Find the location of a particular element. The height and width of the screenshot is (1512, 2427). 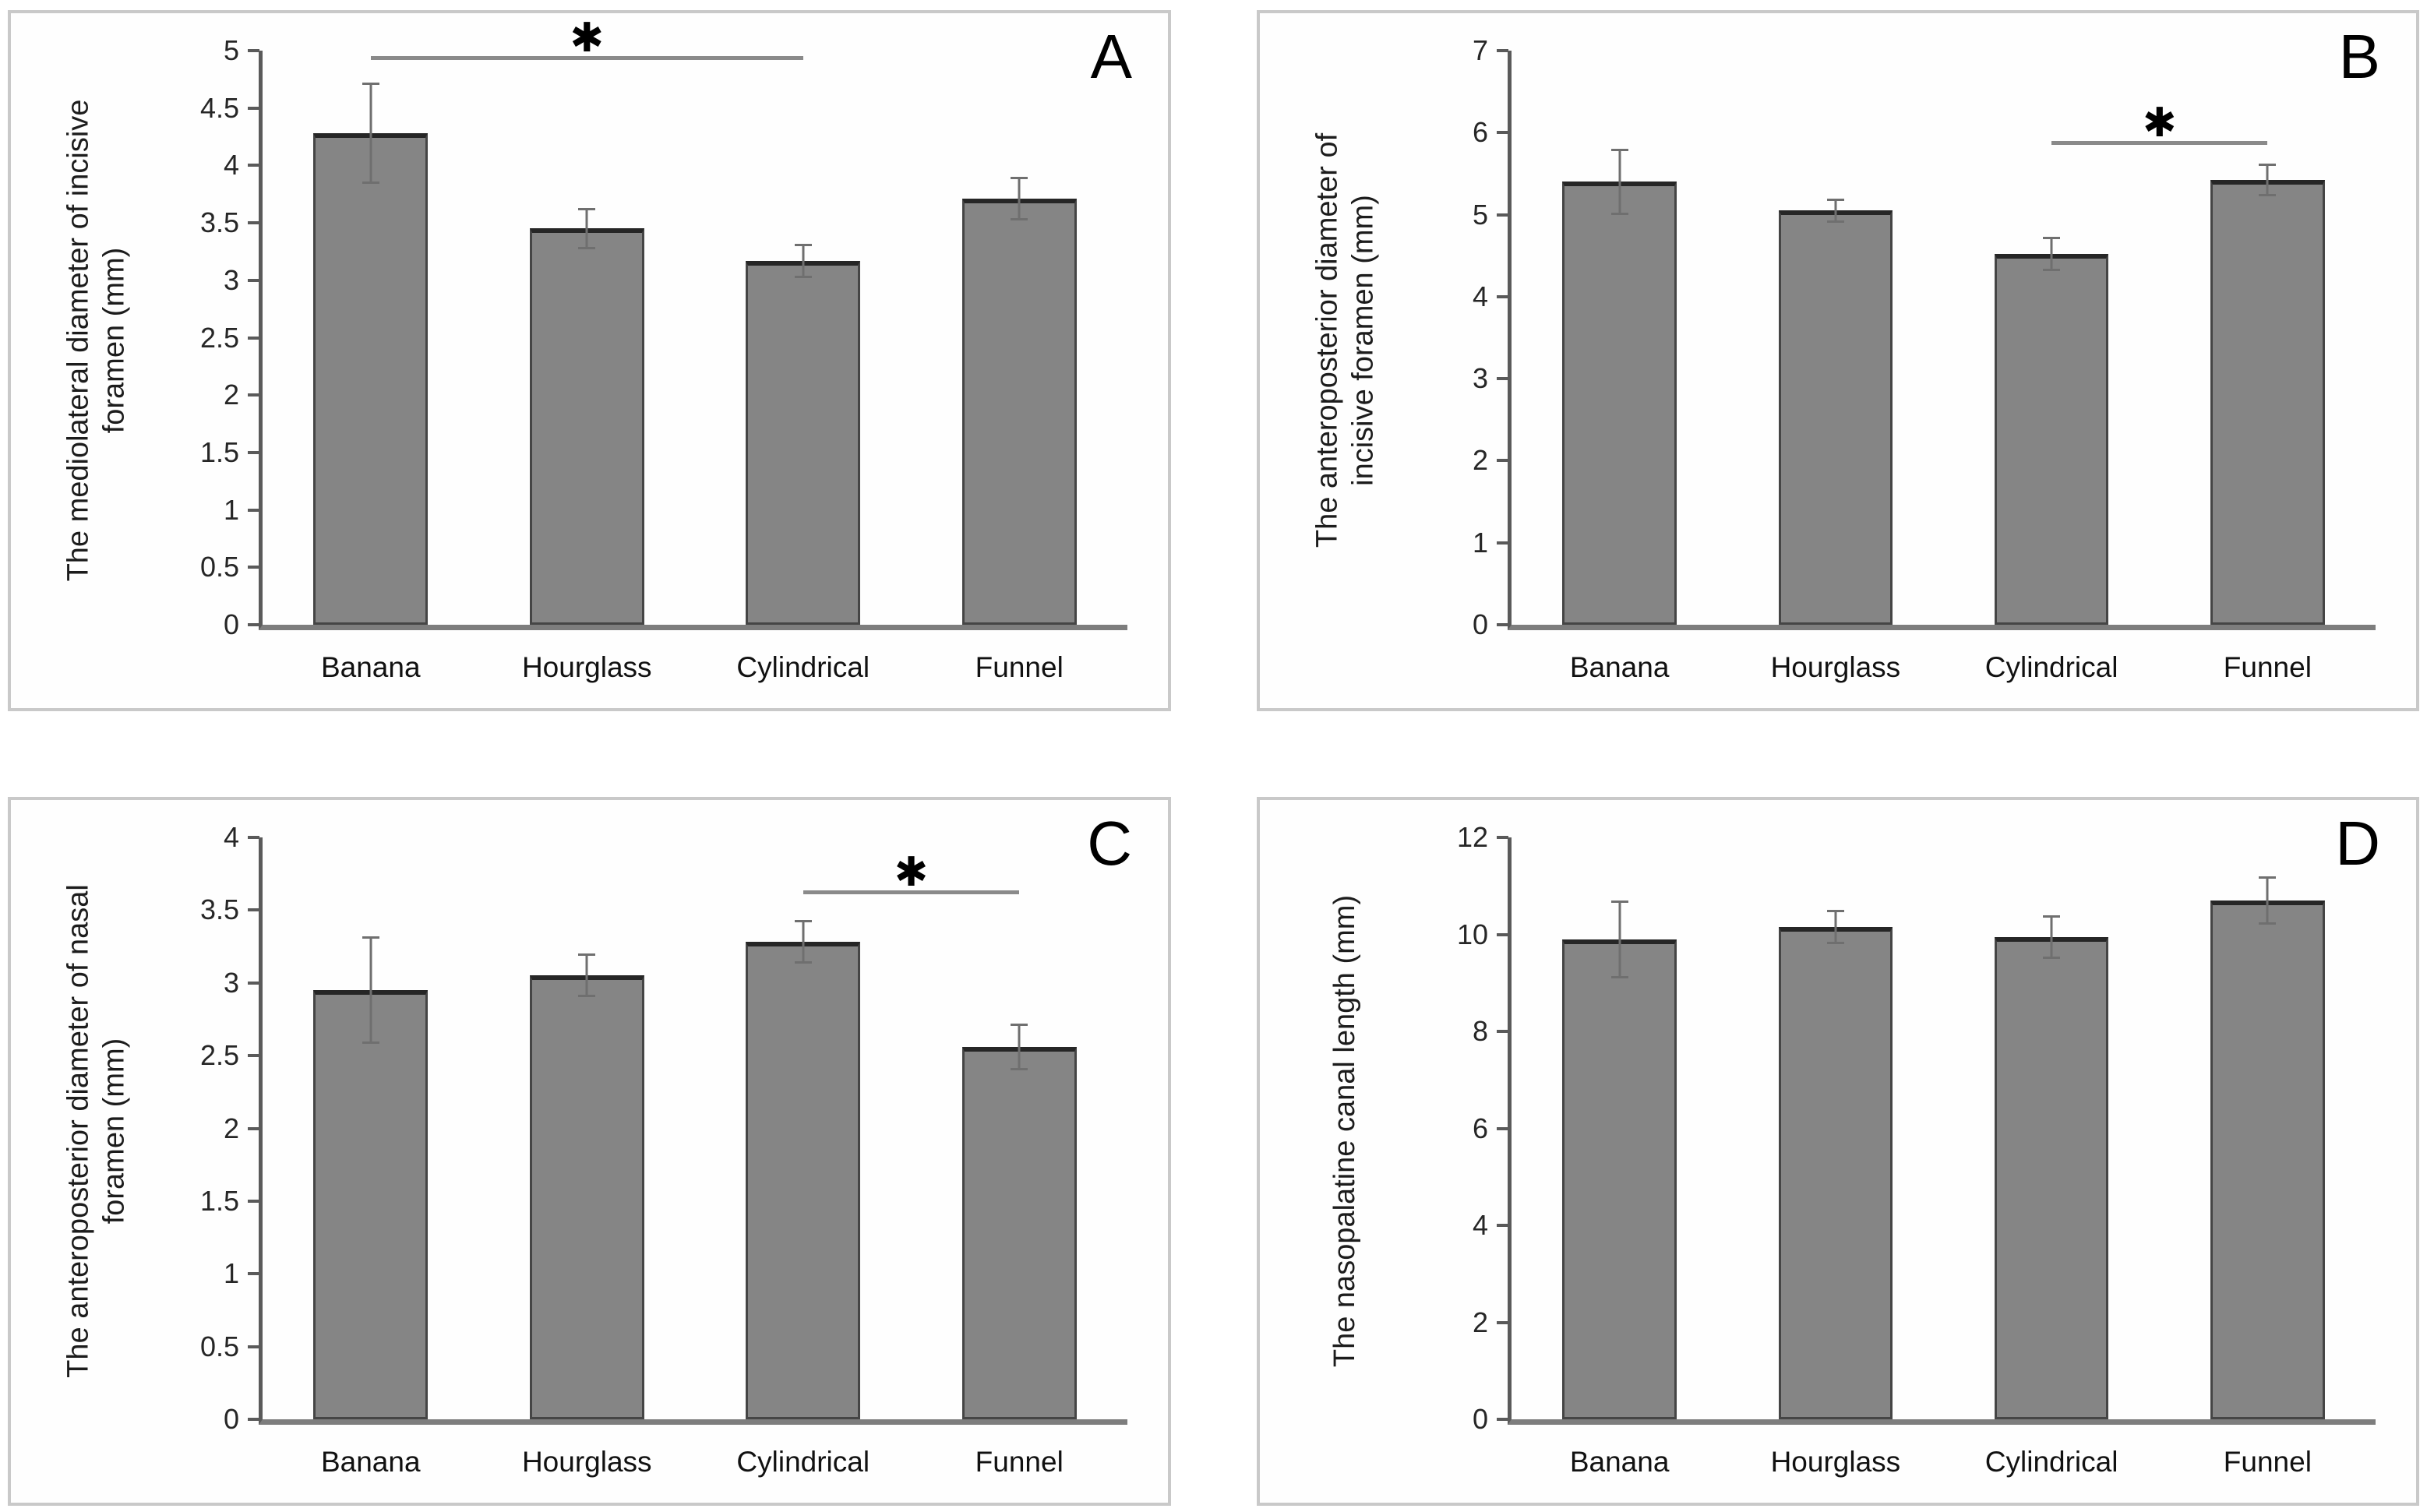

y-tick-label: 12 is located at coordinates (1472, 837).